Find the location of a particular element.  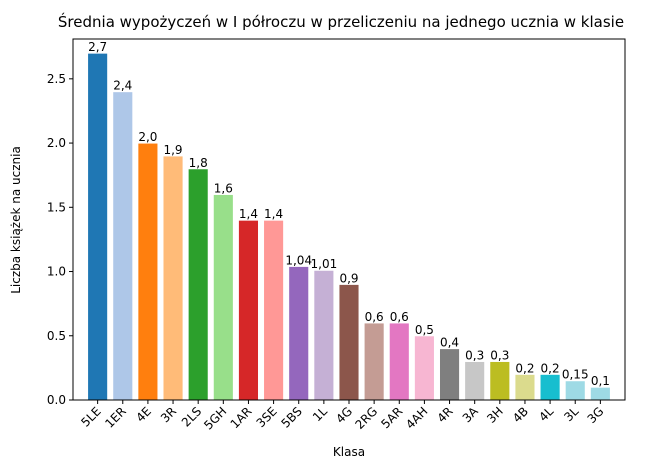

x-tick-label: 5GH is located at coordinates (215, 418).